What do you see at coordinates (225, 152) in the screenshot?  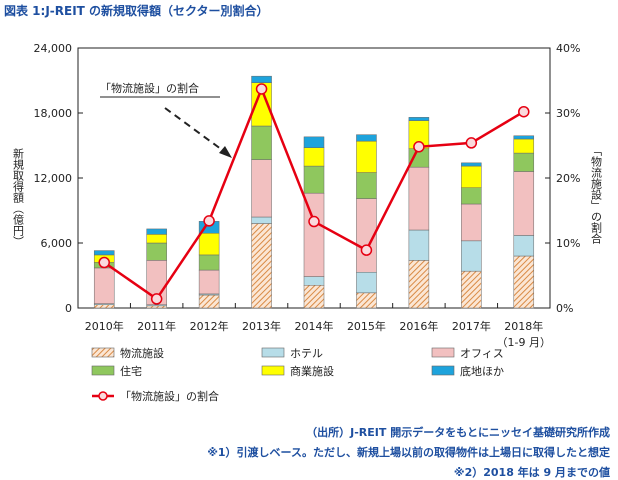 I see `annotation-arrowhead` at bounding box center [225, 152].